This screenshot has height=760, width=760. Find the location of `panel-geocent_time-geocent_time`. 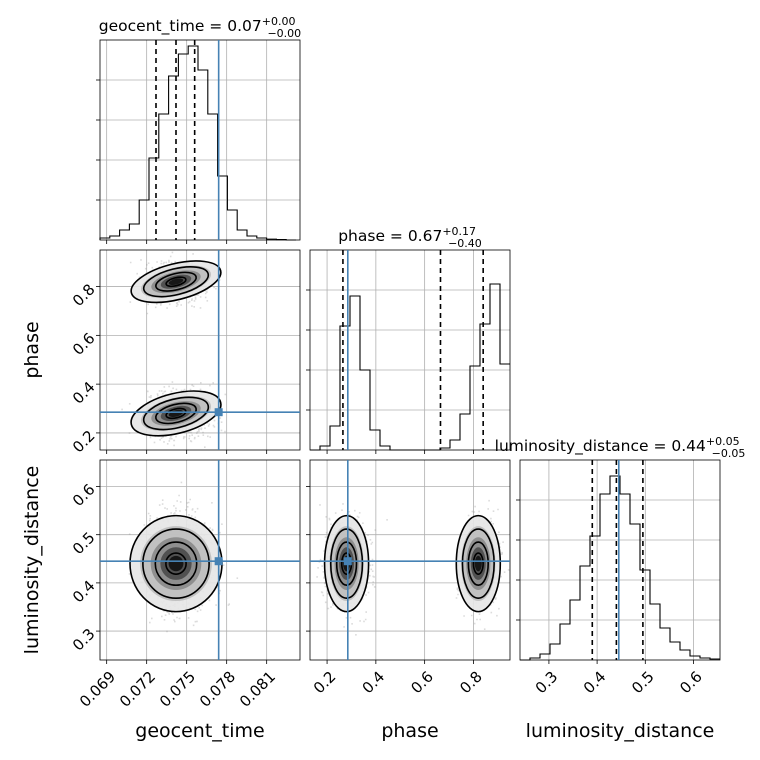

panel-geocent_time-geocent_time is located at coordinates (198, 141).